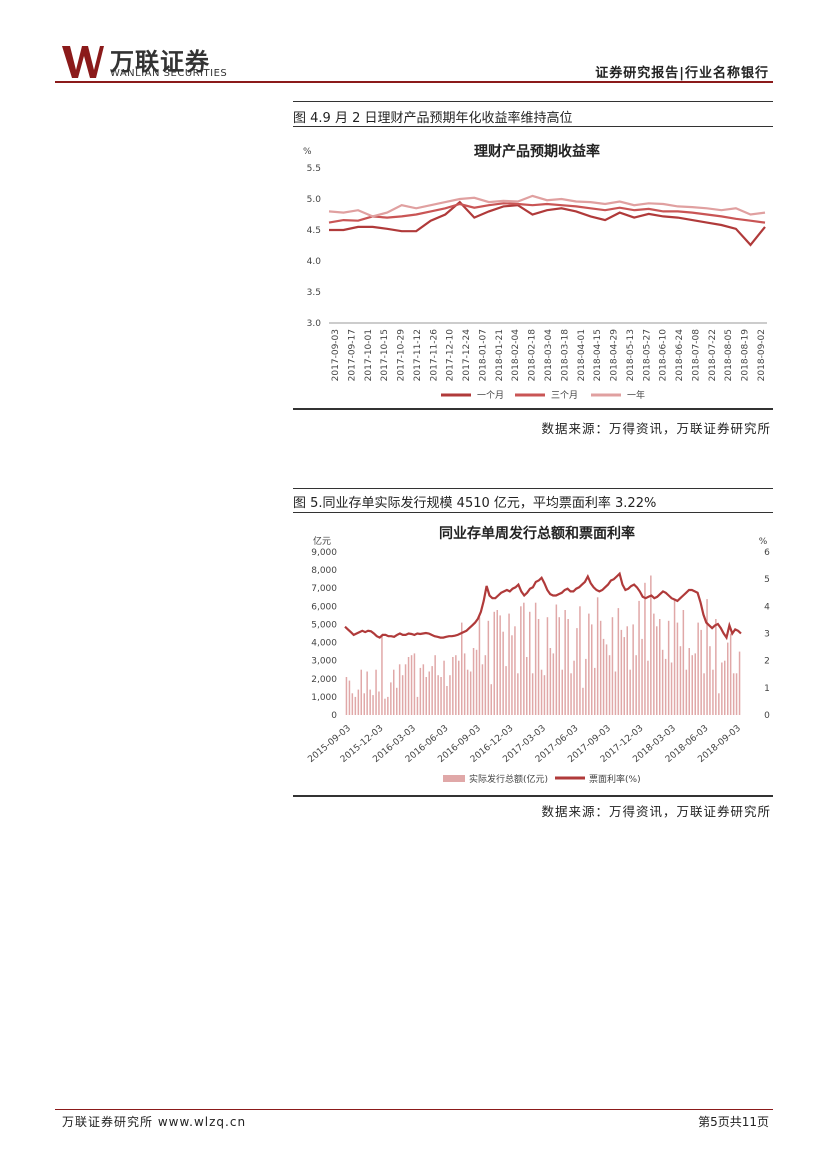 Image resolution: width=827 pixels, height=1169 pixels. Describe the element at coordinates (767, 580) in the screenshot. I see `chart5-ytick-right: 5` at that location.